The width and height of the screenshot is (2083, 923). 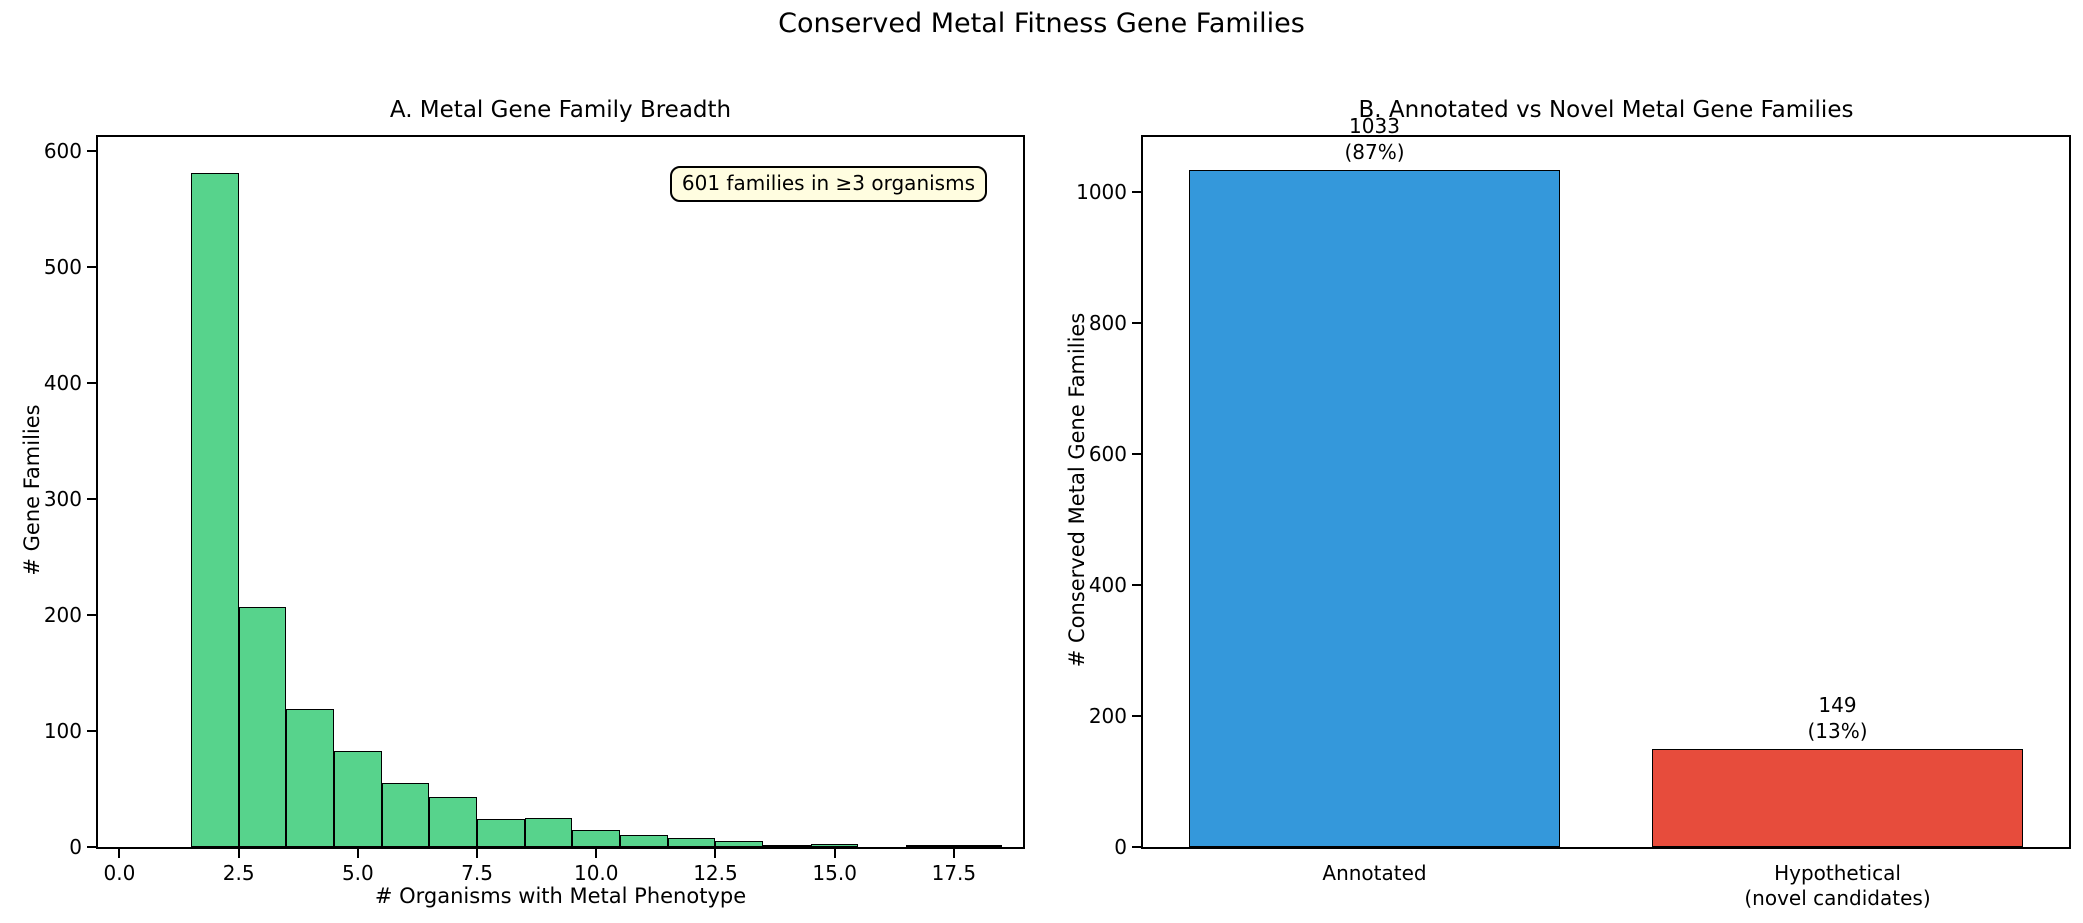 What do you see at coordinates (238, 873) in the screenshot?
I see `x-tick-label: 2.5` at bounding box center [238, 873].